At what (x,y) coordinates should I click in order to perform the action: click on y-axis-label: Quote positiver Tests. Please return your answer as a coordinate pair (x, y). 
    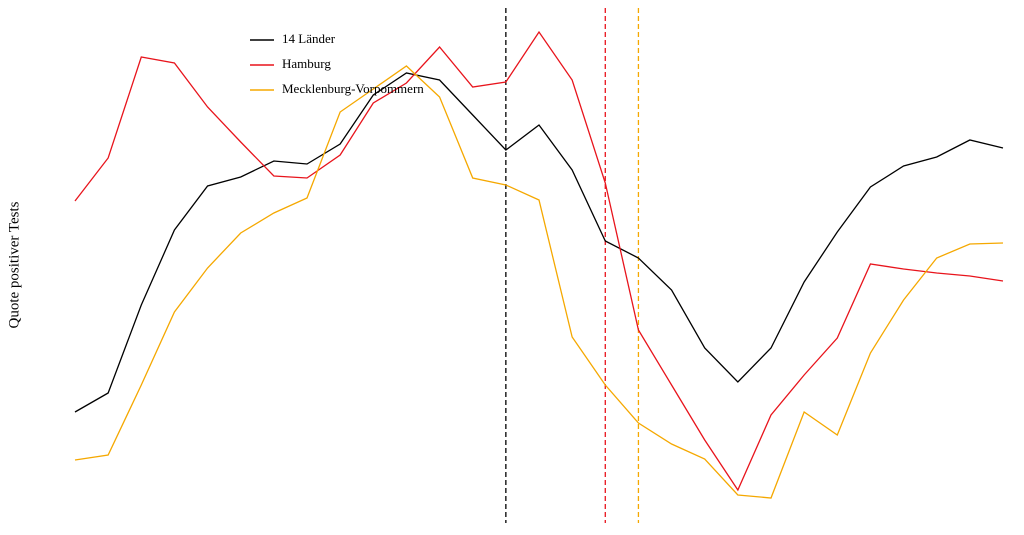
    Looking at the image, I should click on (14, 264).